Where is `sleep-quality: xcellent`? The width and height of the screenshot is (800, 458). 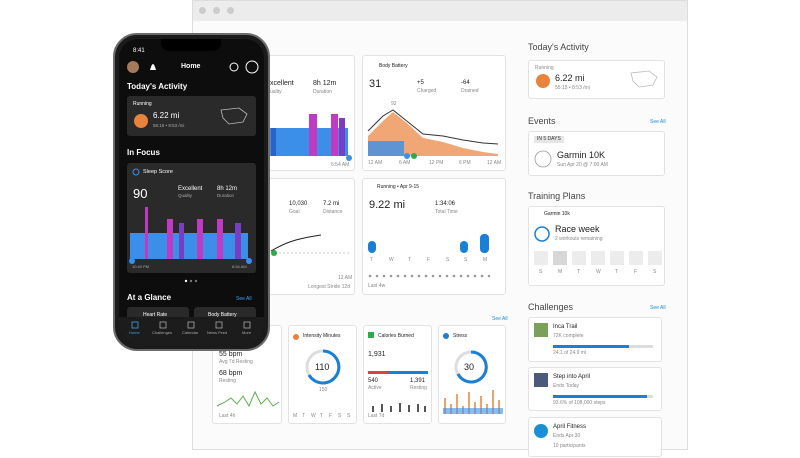
sleep-quality: xcellent is located at coordinates (282, 83).